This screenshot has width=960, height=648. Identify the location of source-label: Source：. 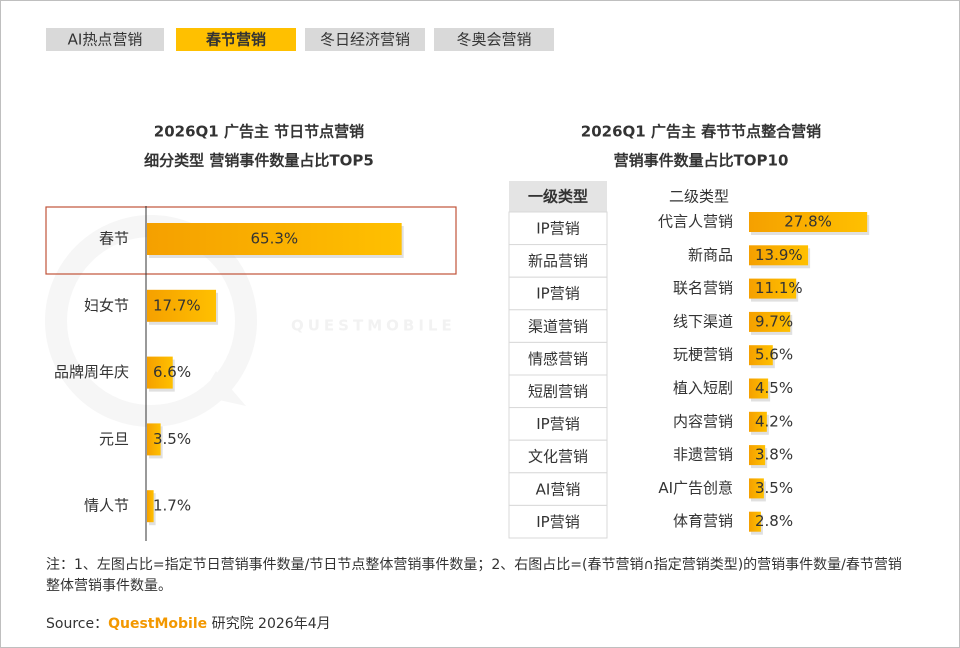
(77, 624).